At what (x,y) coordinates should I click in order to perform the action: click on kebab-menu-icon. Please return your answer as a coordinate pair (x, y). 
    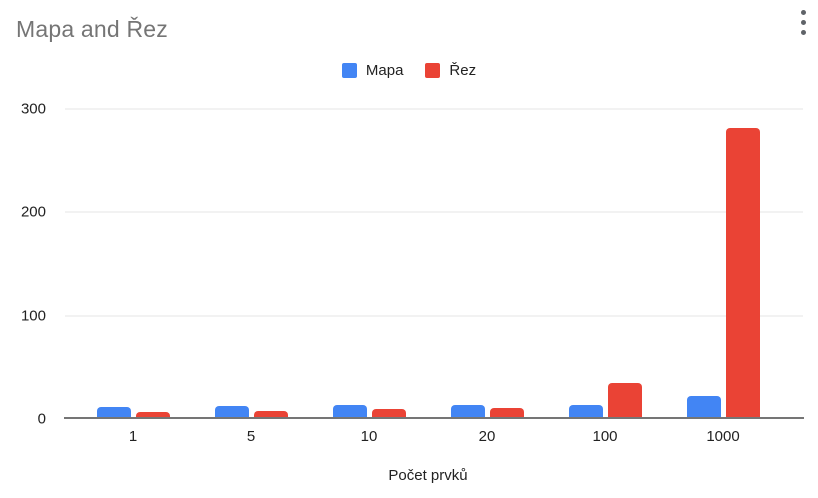
    Looking at the image, I should click on (803, 22).